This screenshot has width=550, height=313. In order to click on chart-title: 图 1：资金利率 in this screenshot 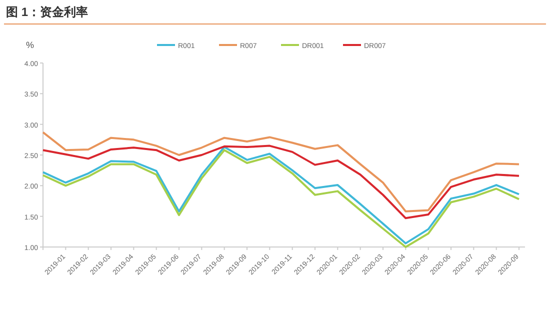, I will do `click(47, 12)`.